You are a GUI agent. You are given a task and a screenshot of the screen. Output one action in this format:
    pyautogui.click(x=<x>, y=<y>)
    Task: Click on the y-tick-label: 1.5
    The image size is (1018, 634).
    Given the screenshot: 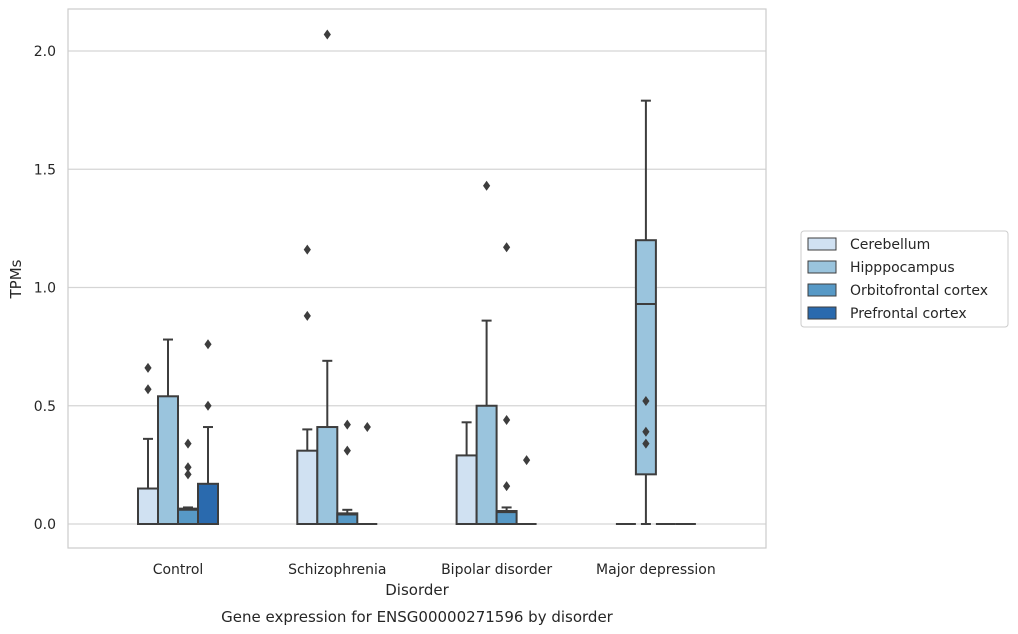 What is the action you would take?
    pyautogui.click(x=45, y=170)
    